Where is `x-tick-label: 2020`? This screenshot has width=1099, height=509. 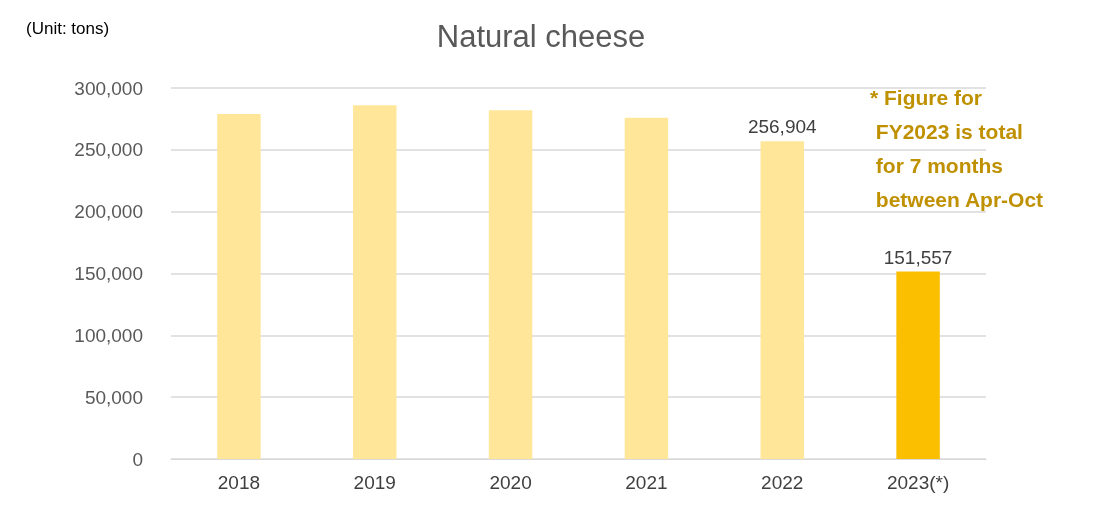 x-tick-label: 2020 is located at coordinates (510, 482).